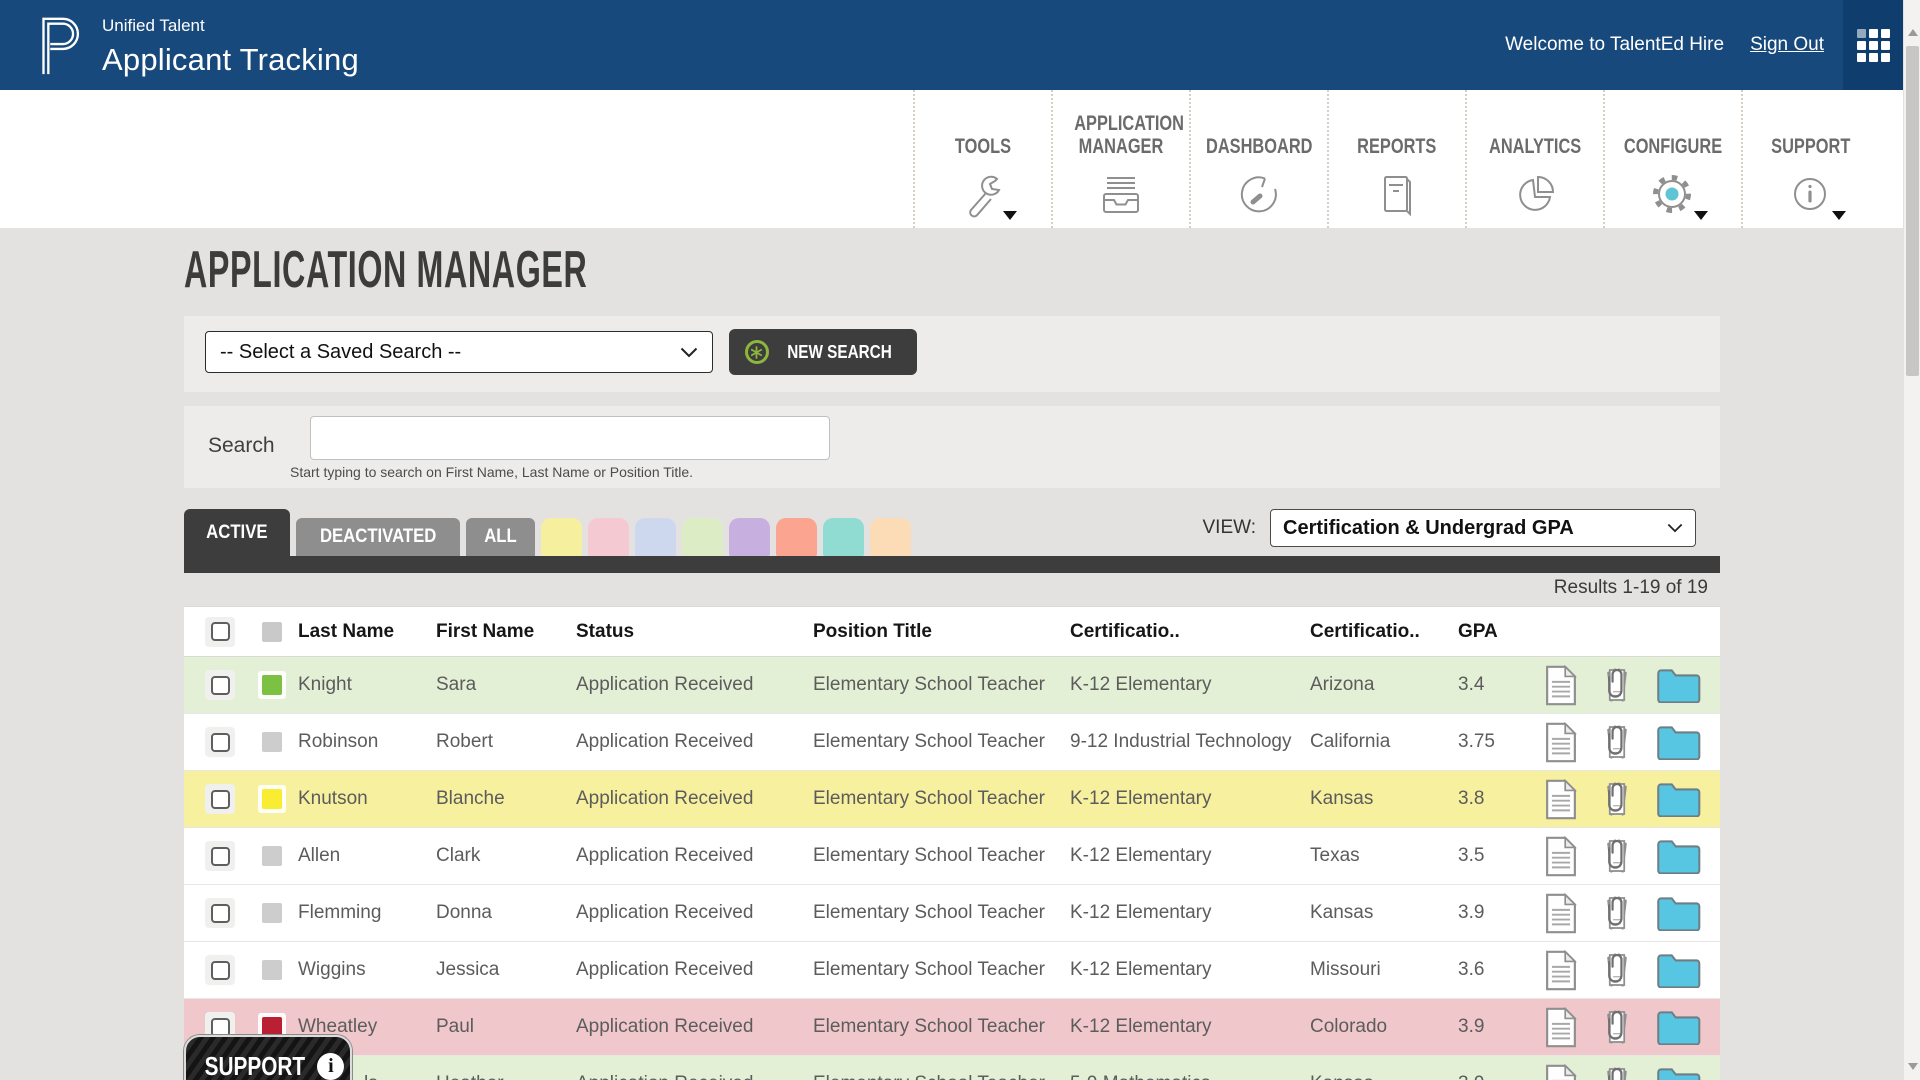 This screenshot has height=1080, width=1920. I want to click on cell-last-name: Knight, so click(325, 684).